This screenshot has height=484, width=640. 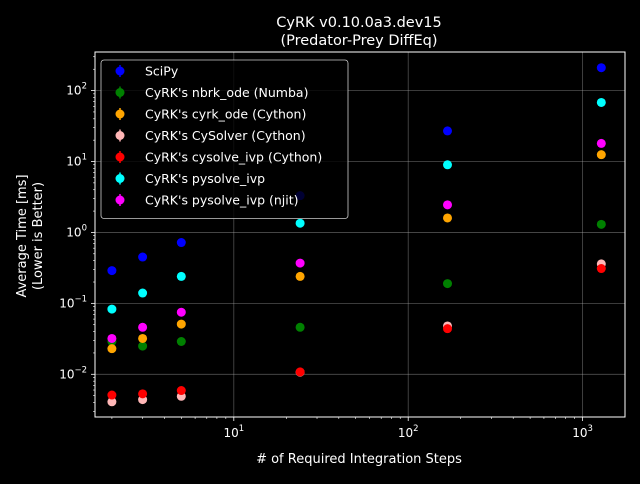 What do you see at coordinates (222, 200) in the screenshot?
I see `legend-label: CyRK's pysolve_ivp (njit)` at bounding box center [222, 200].